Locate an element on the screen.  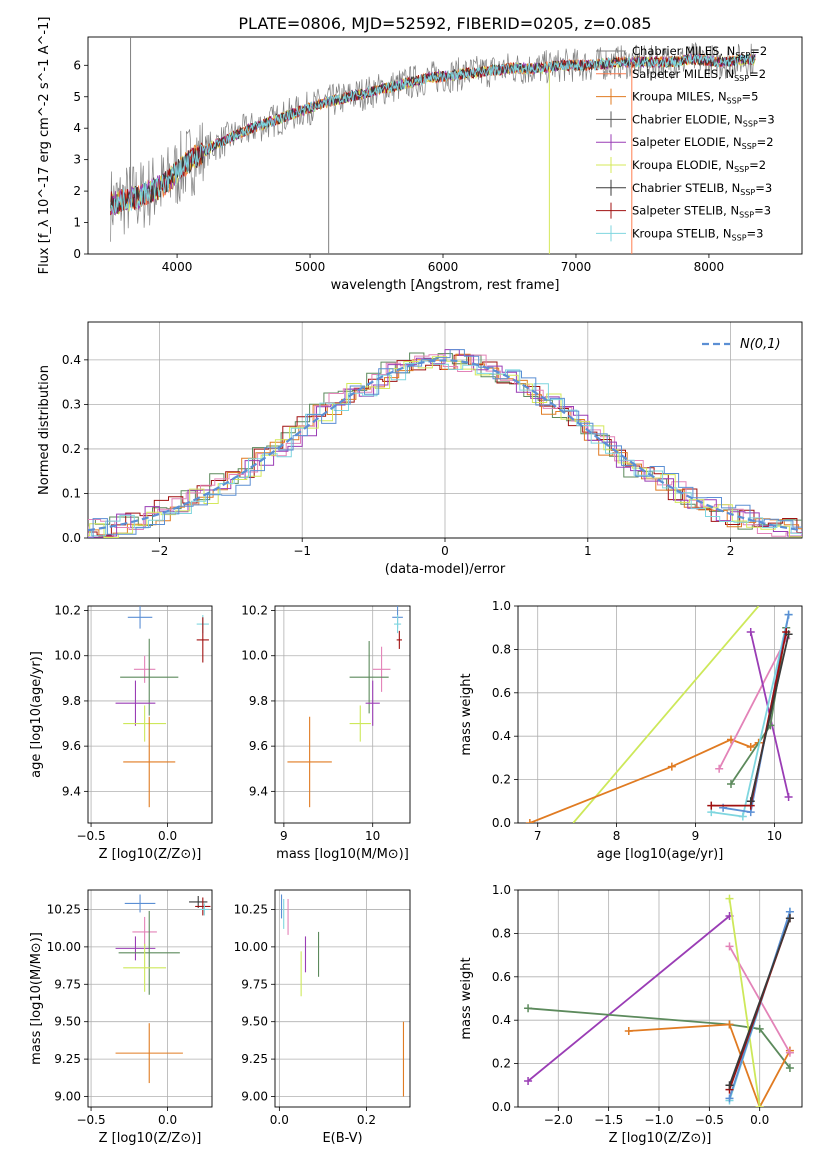
x-tick-label: 7 is located at coordinates (538, 836).